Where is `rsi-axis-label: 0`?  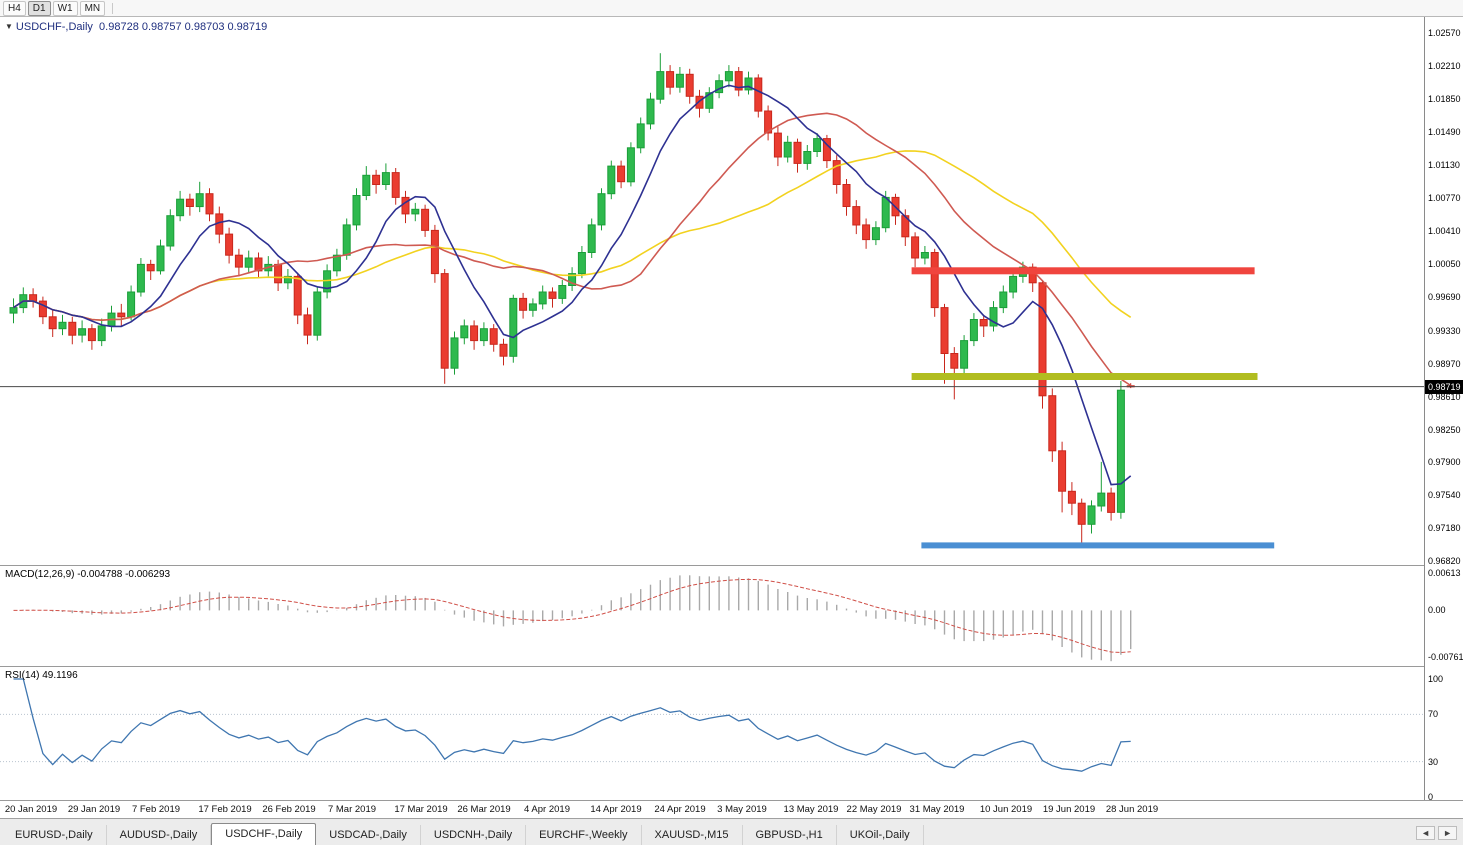 rsi-axis-label: 0 is located at coordinates (1431, 797).